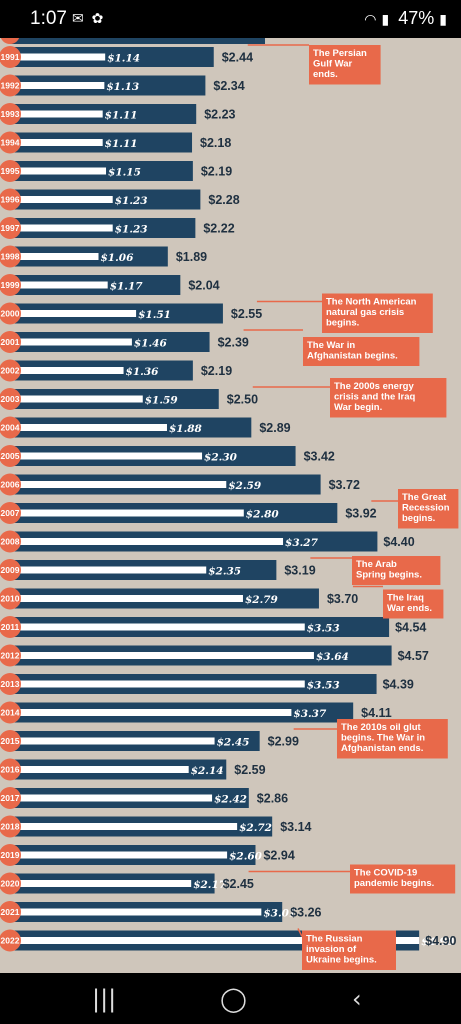 This screenshot has width=461, height=1024. I want to click on back-button: ‹, so click(357, 999).